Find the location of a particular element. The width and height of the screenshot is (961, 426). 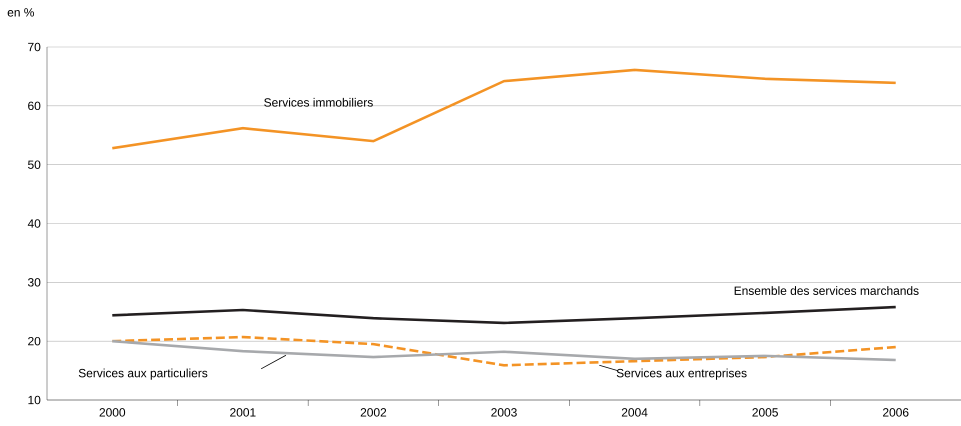

y-tick-label: 50 is located at coordinates (34, 164).